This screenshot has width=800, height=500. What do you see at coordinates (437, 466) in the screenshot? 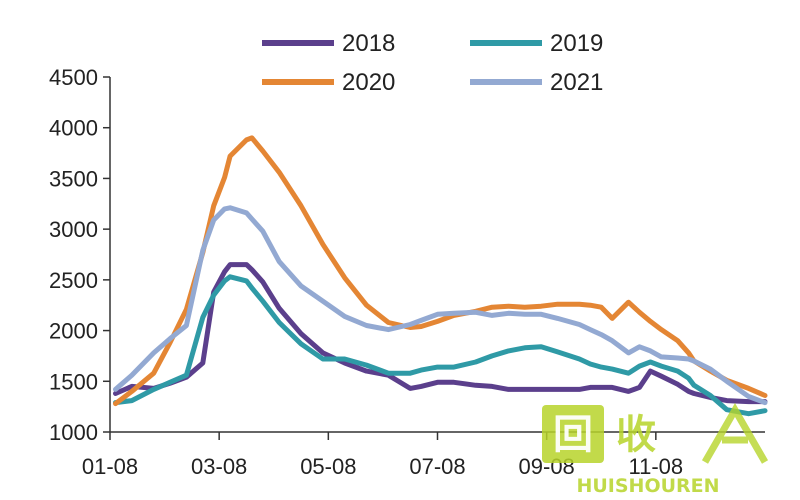
I see `x-tick-label: 07-08` at bounding box center [437, 466].